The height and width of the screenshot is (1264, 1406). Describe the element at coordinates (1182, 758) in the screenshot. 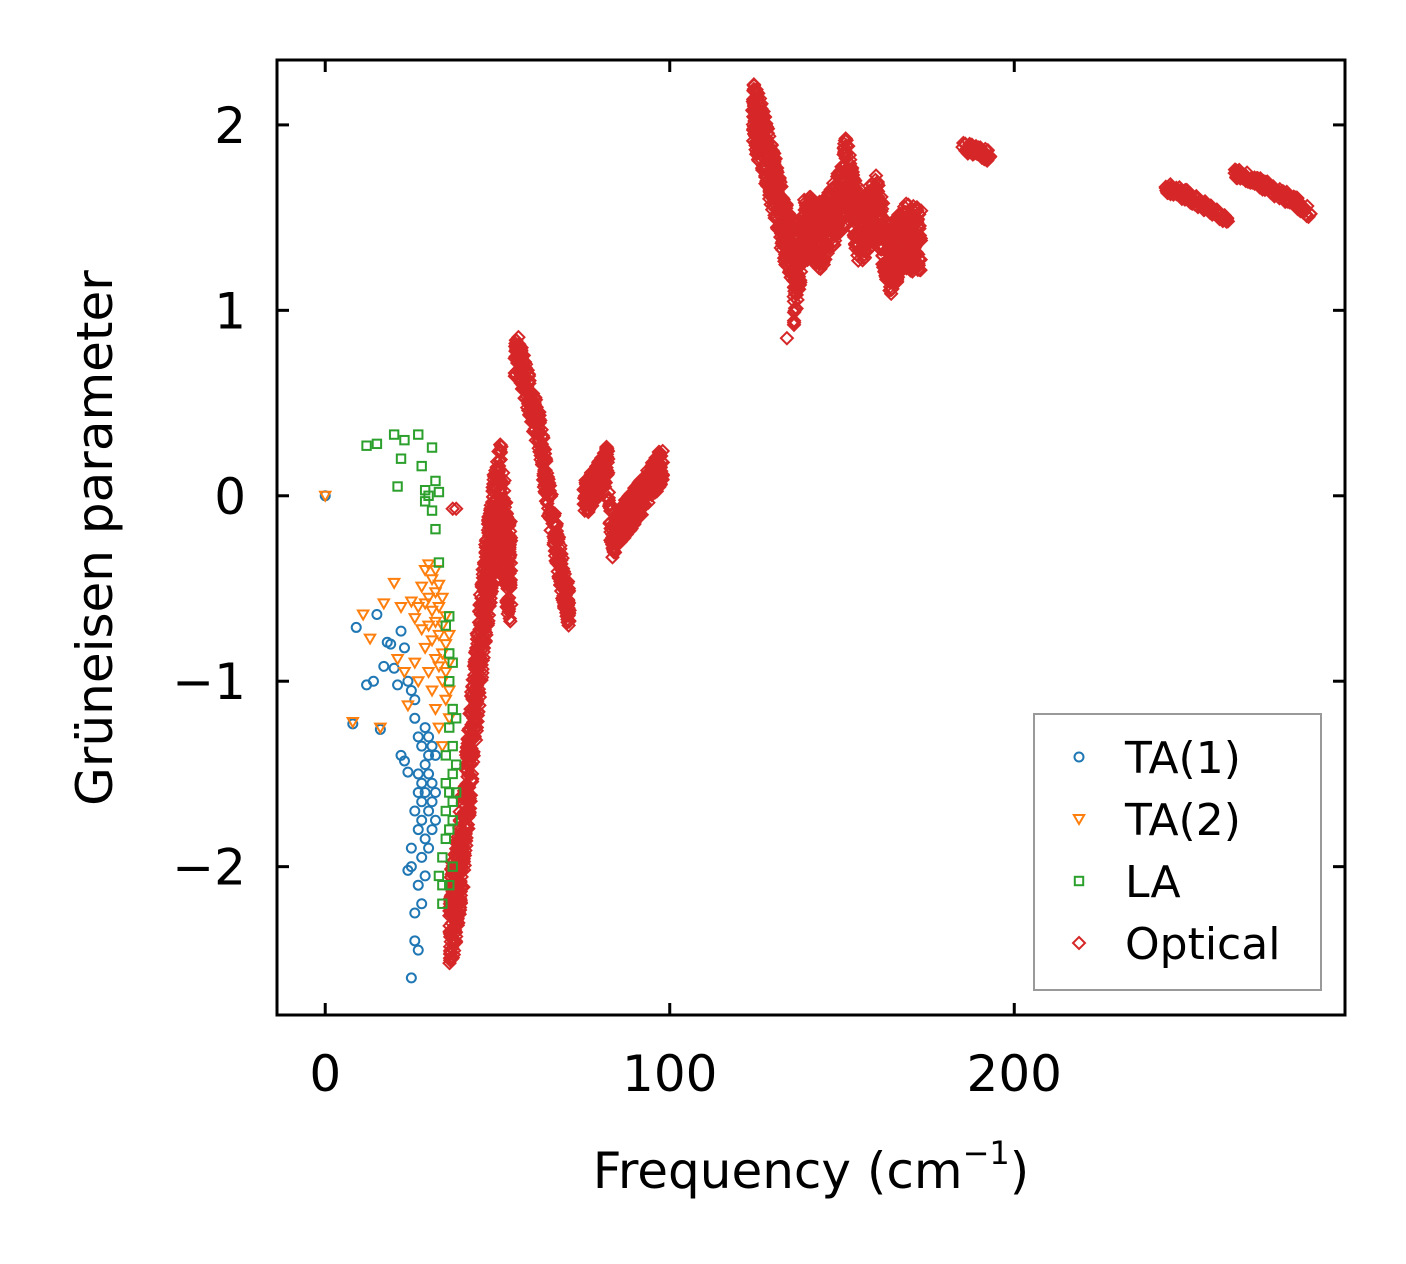

I see `legend-label: TA(1)` at that location.